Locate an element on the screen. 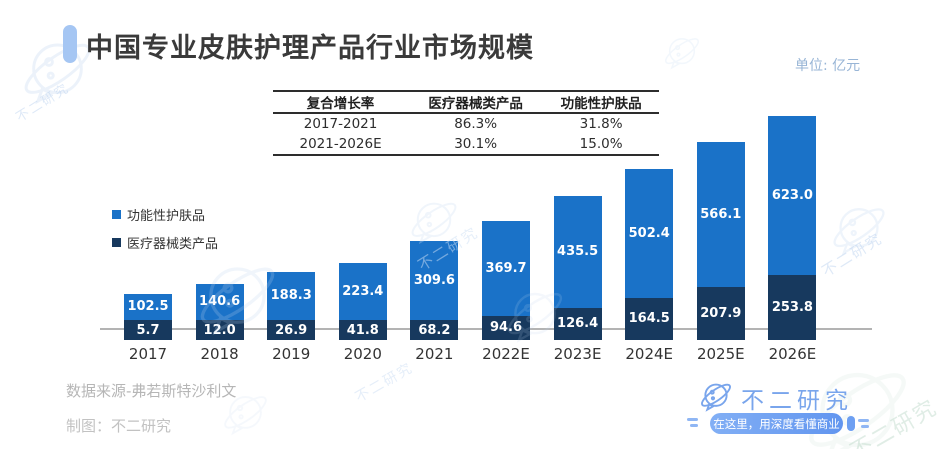 The image size is (940, 449). cagr-header-medical: 医疗器械类产品 is located at coordinates (475, 104).